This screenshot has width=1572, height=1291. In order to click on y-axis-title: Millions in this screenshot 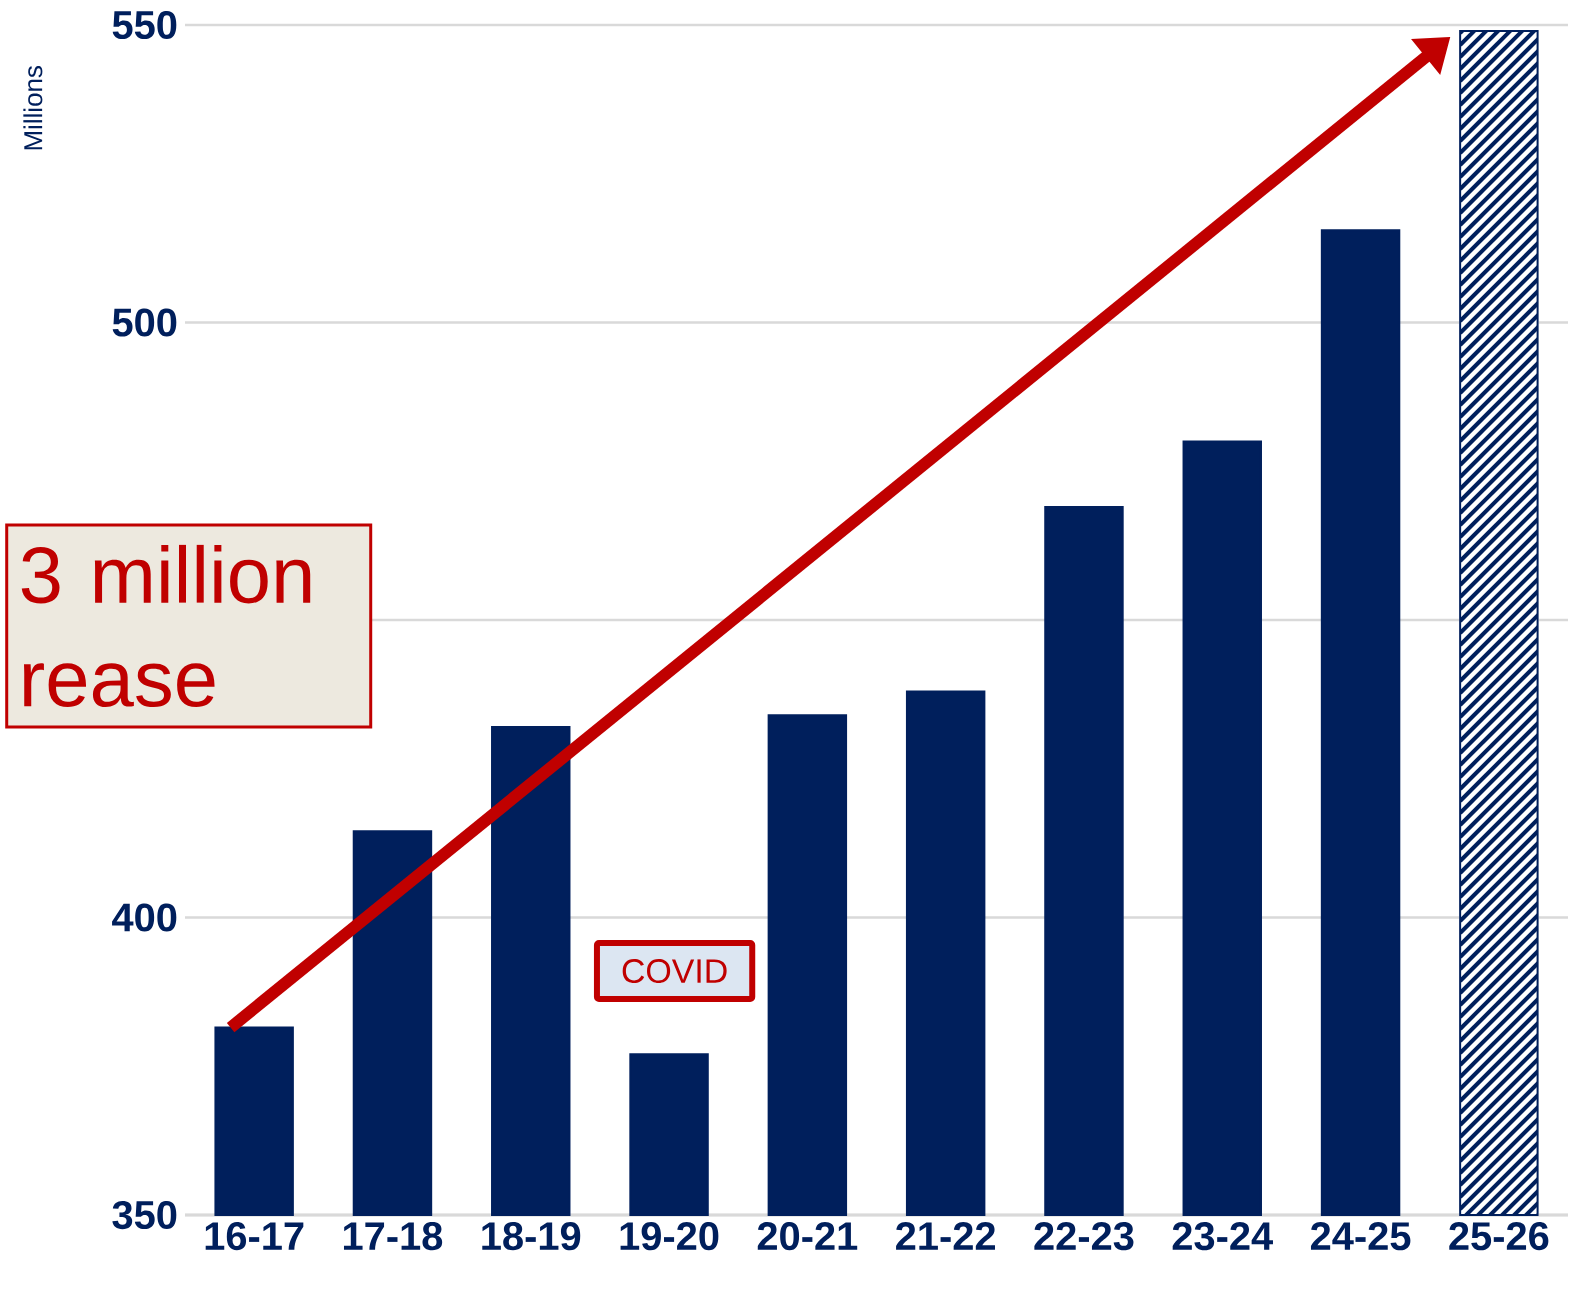, I will do `click(33, 108)`.